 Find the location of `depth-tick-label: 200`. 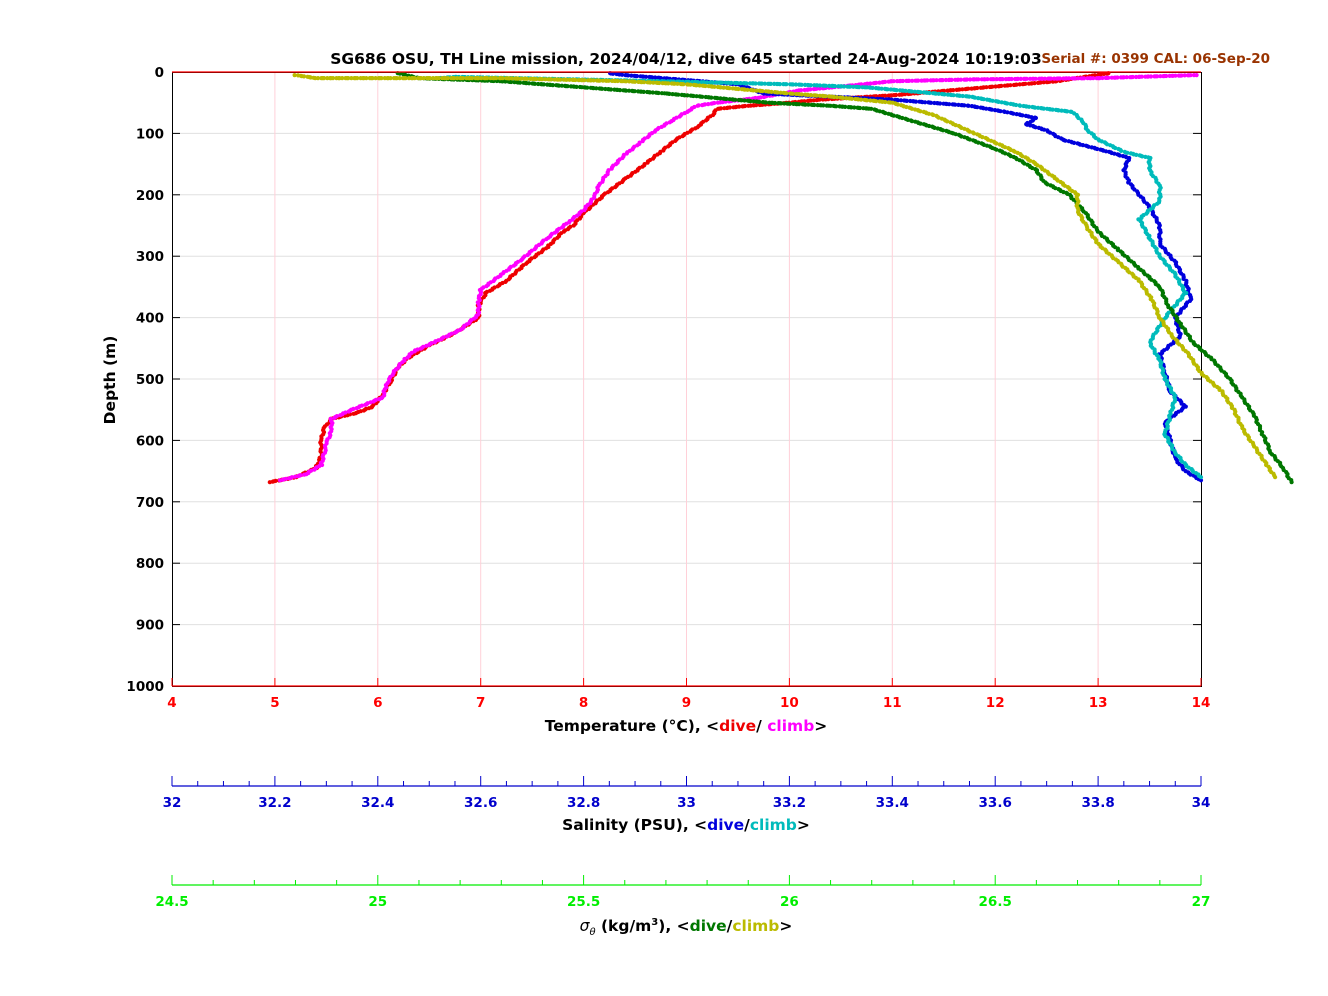

depth-tick-label: 200 is located at coordinates (150, 196).